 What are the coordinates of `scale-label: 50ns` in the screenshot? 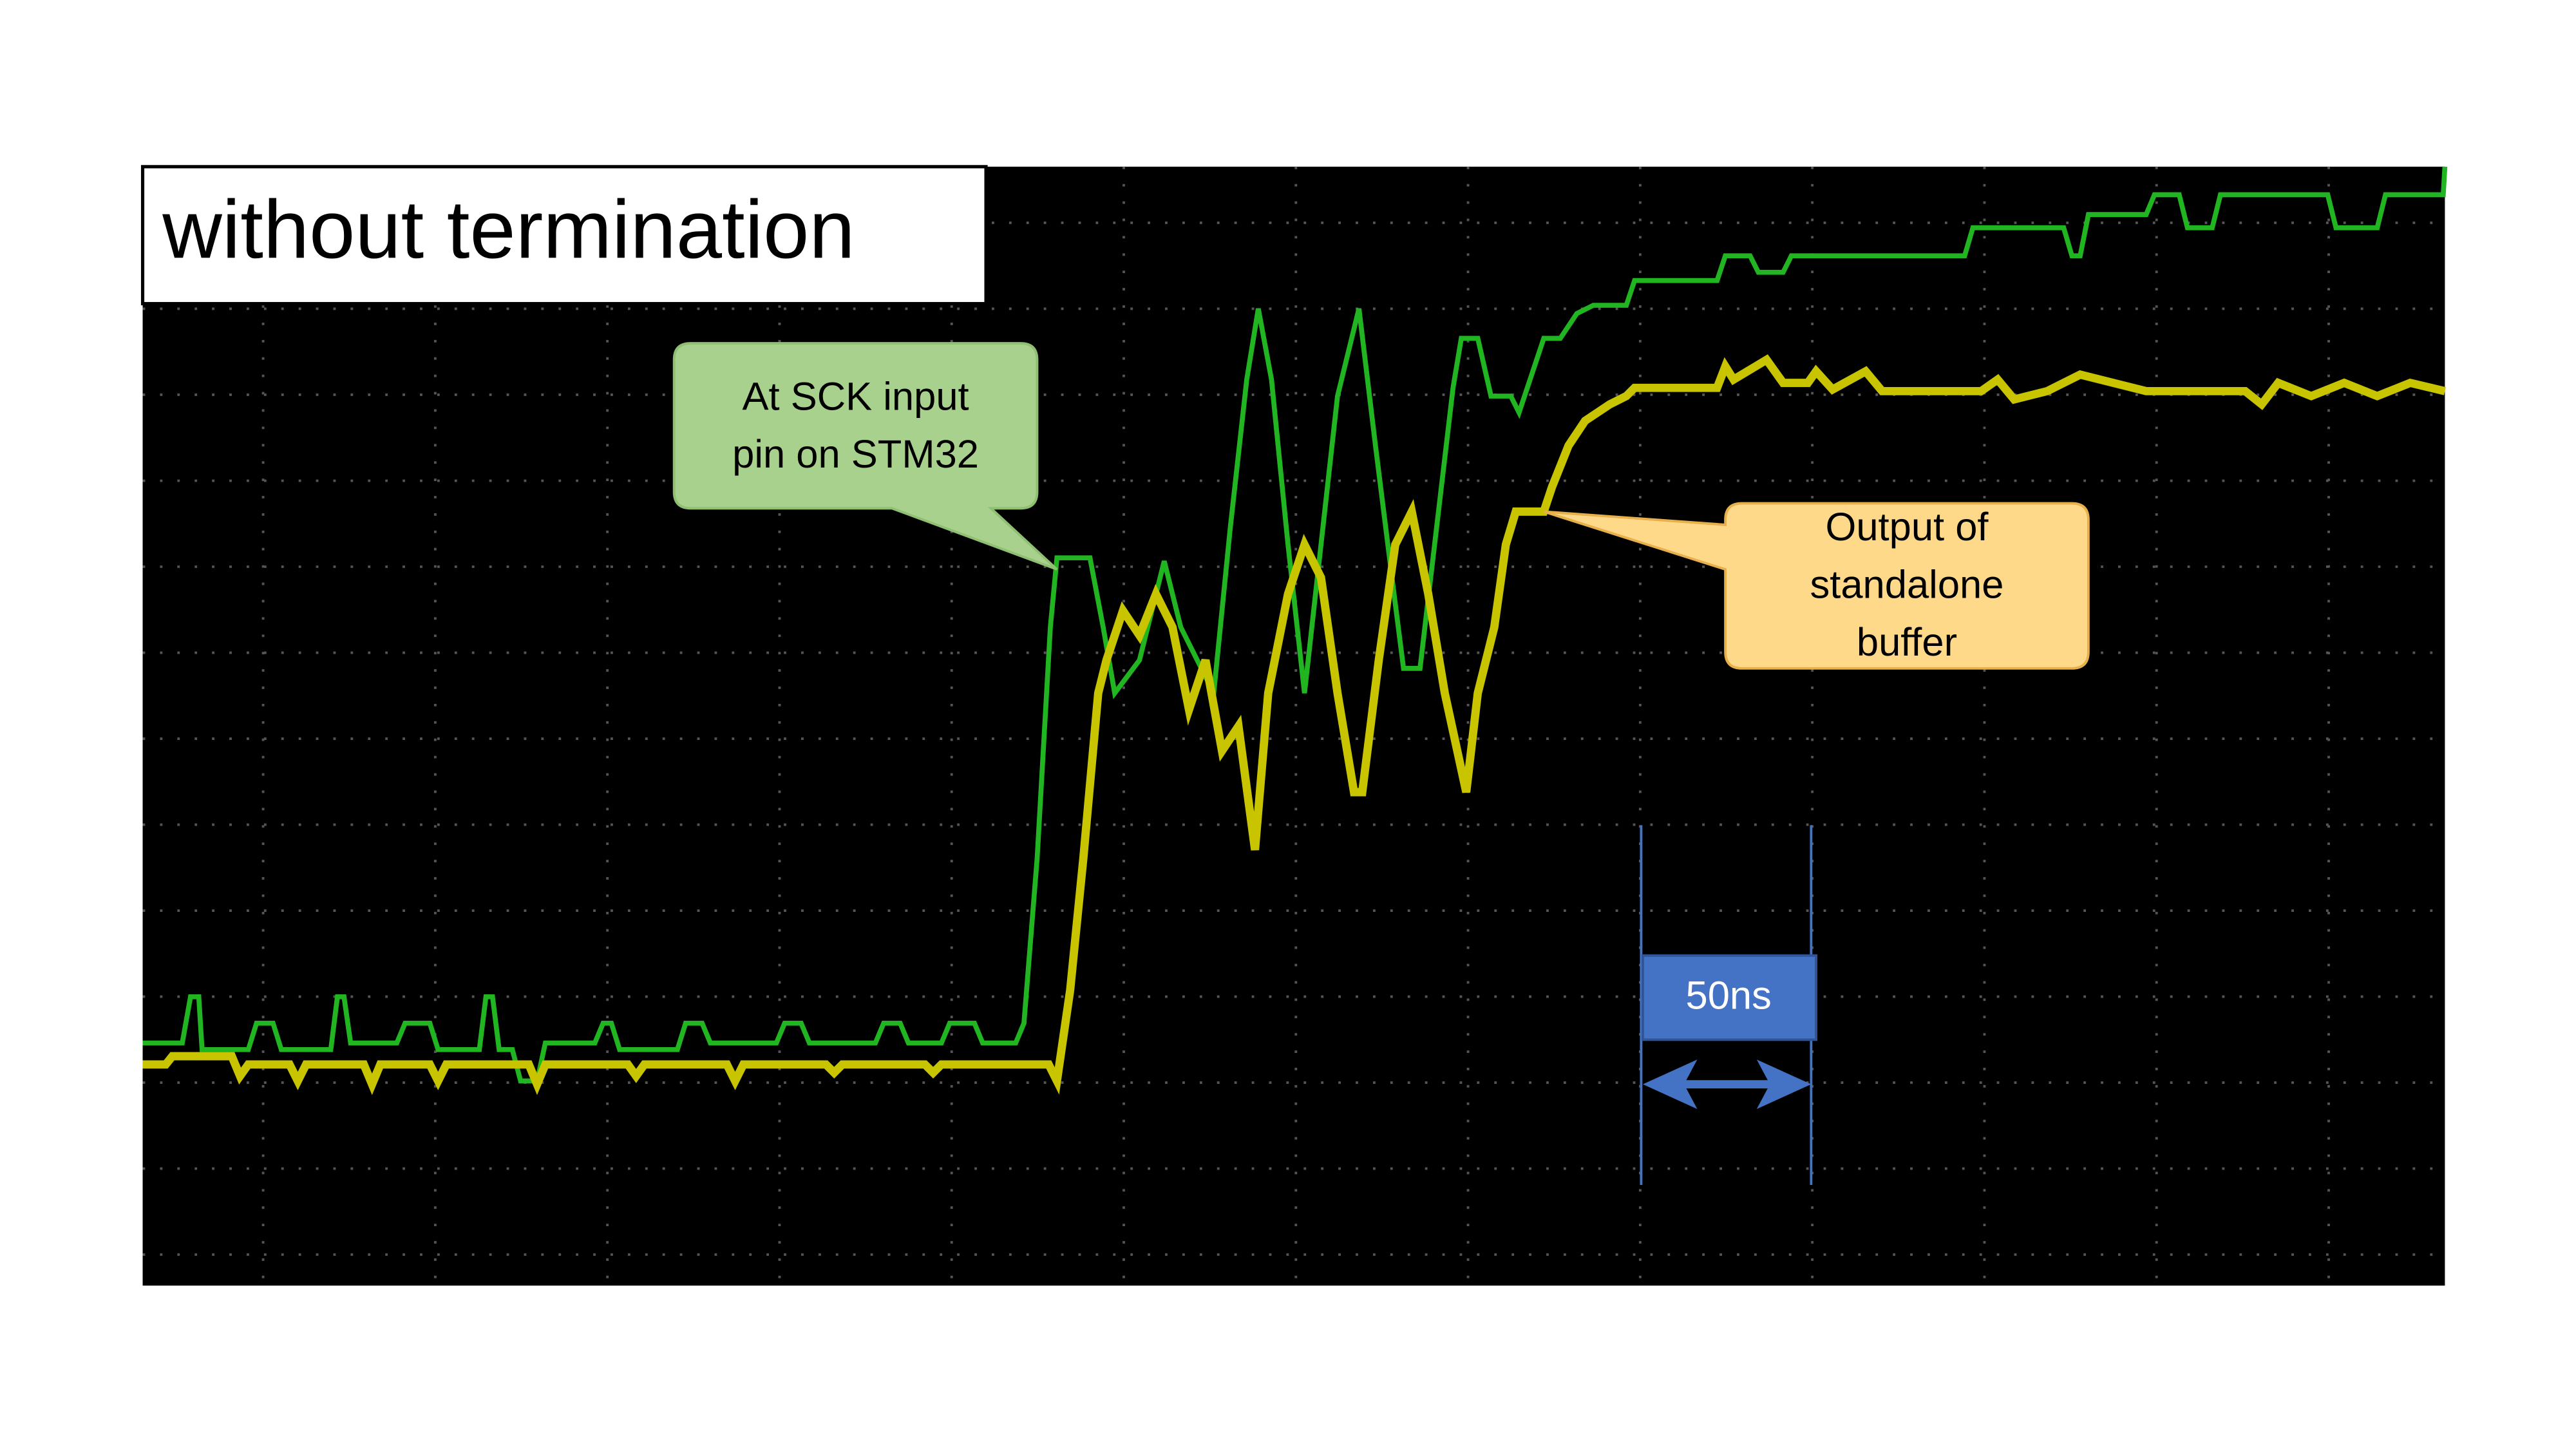 It's located at (1729, 996).